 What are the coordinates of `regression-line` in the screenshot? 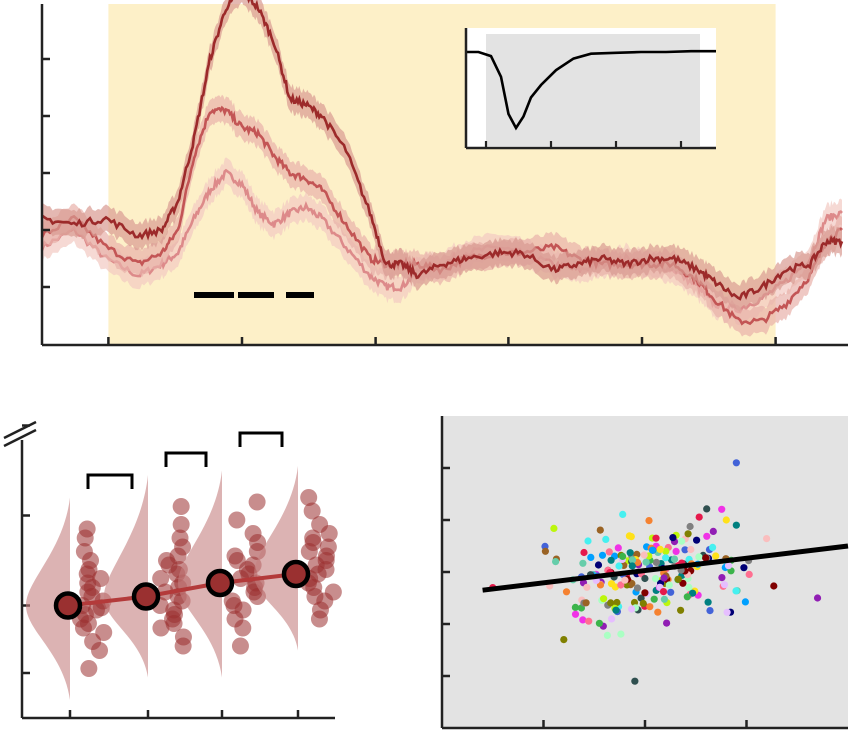 It's located at (665, 568).